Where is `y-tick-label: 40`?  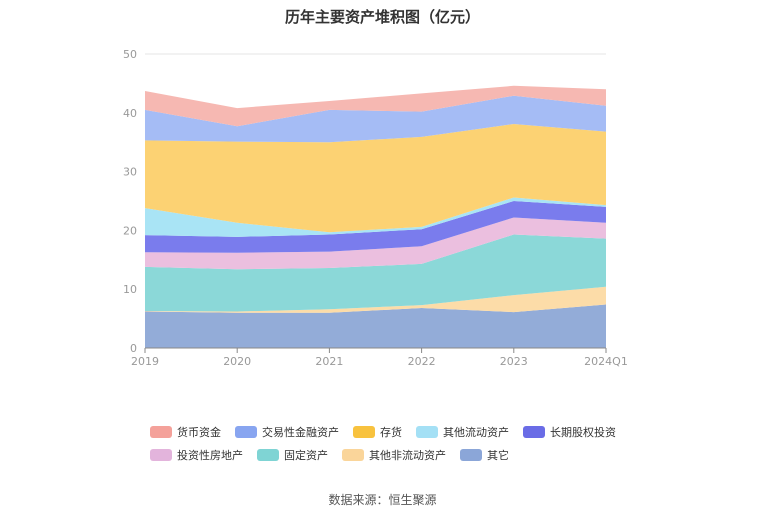
y-tick-label: 40 is located at coordinates (130, 113).